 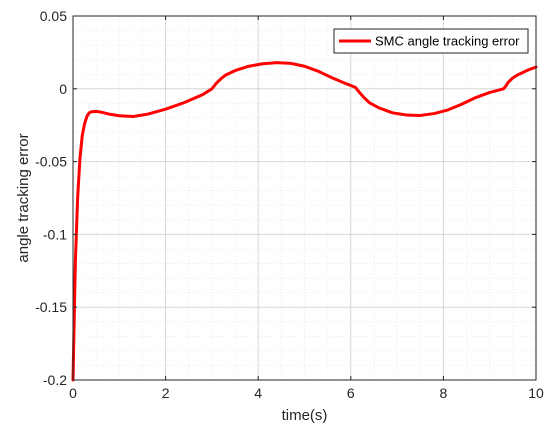 I want to click on y-tick-label: 0.05, so click(x=53, y=16).